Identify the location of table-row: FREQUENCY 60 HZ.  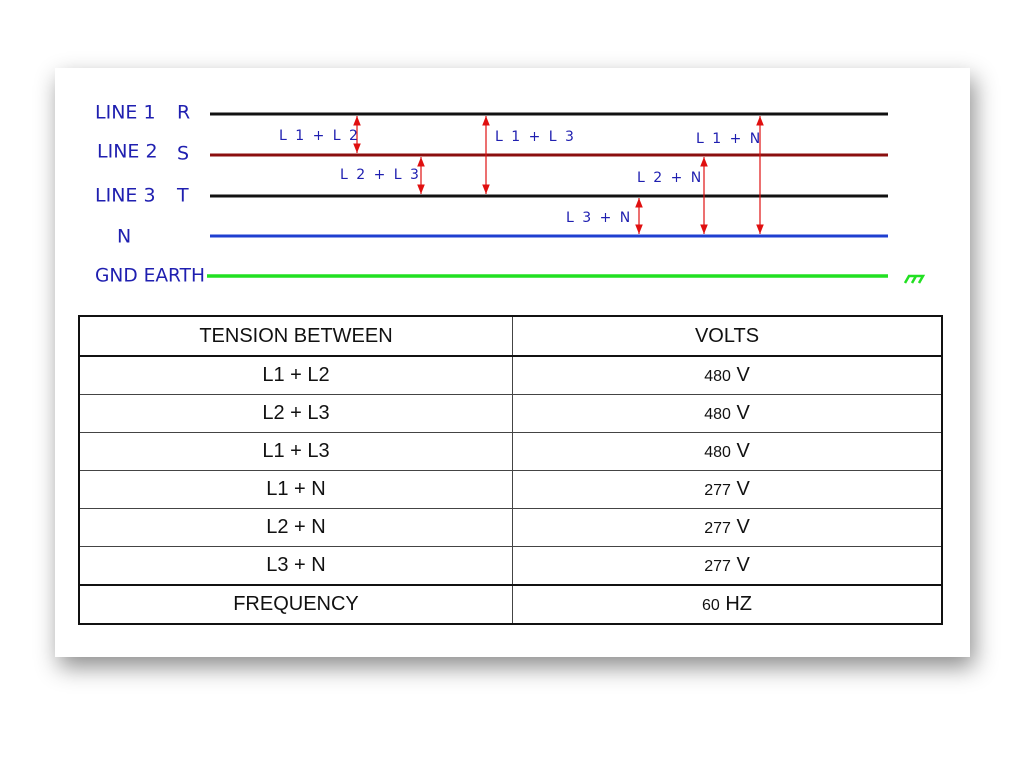
(510, 604).